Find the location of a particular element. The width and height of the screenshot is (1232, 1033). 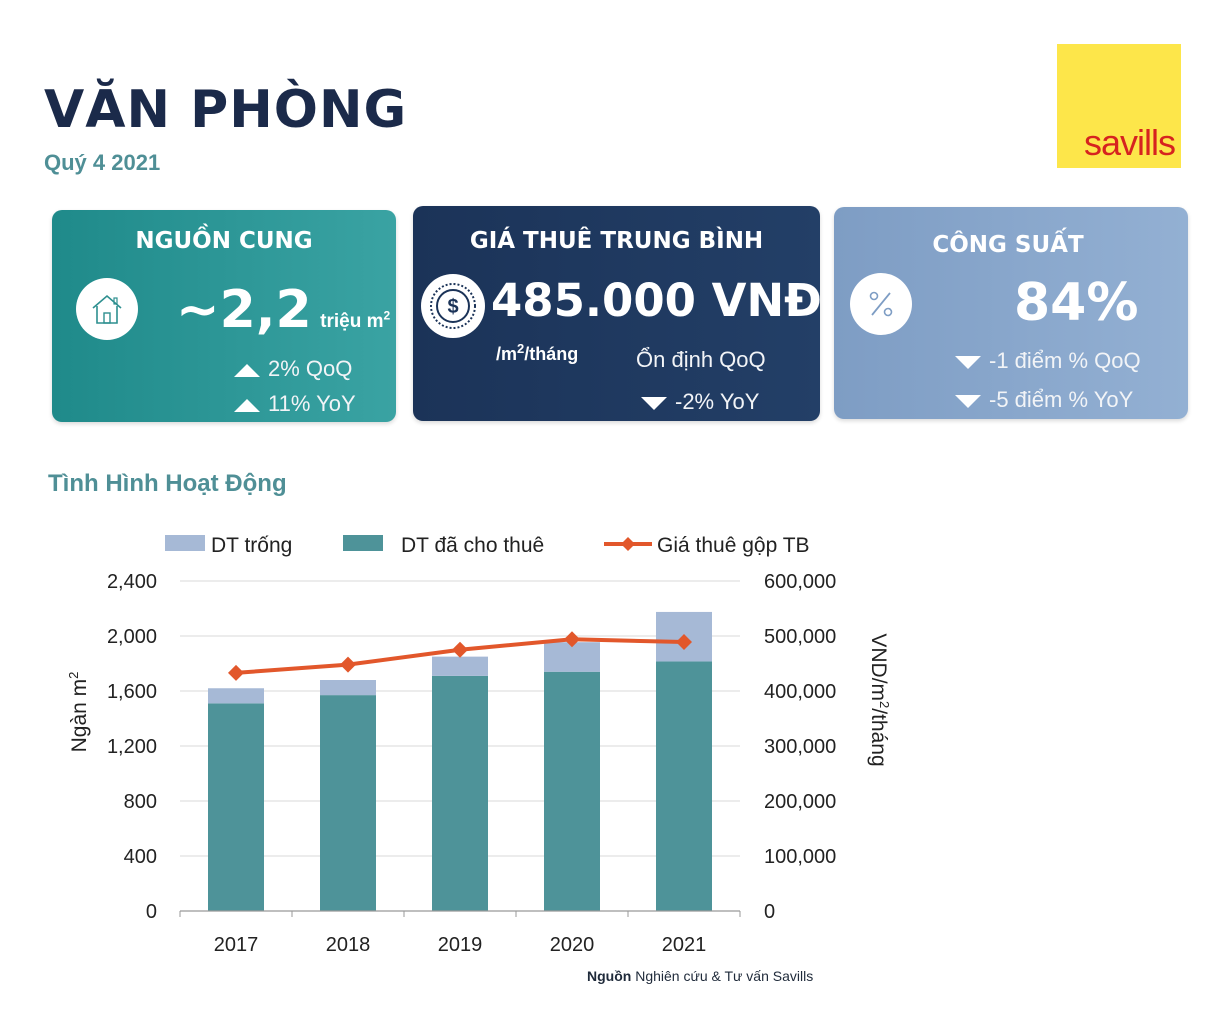

bar-vacant-2018 is located at coordinates (348, 688).